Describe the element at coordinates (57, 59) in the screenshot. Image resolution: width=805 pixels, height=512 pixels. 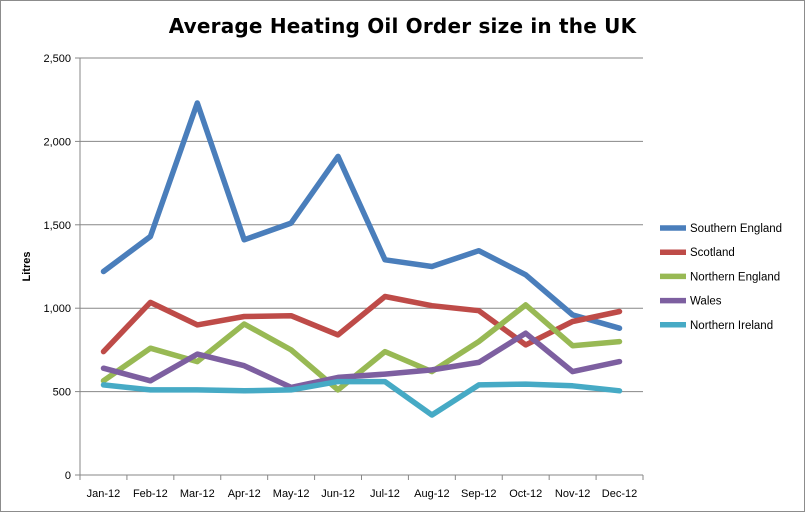
I see `y-tick-label: 2,500` at that location.